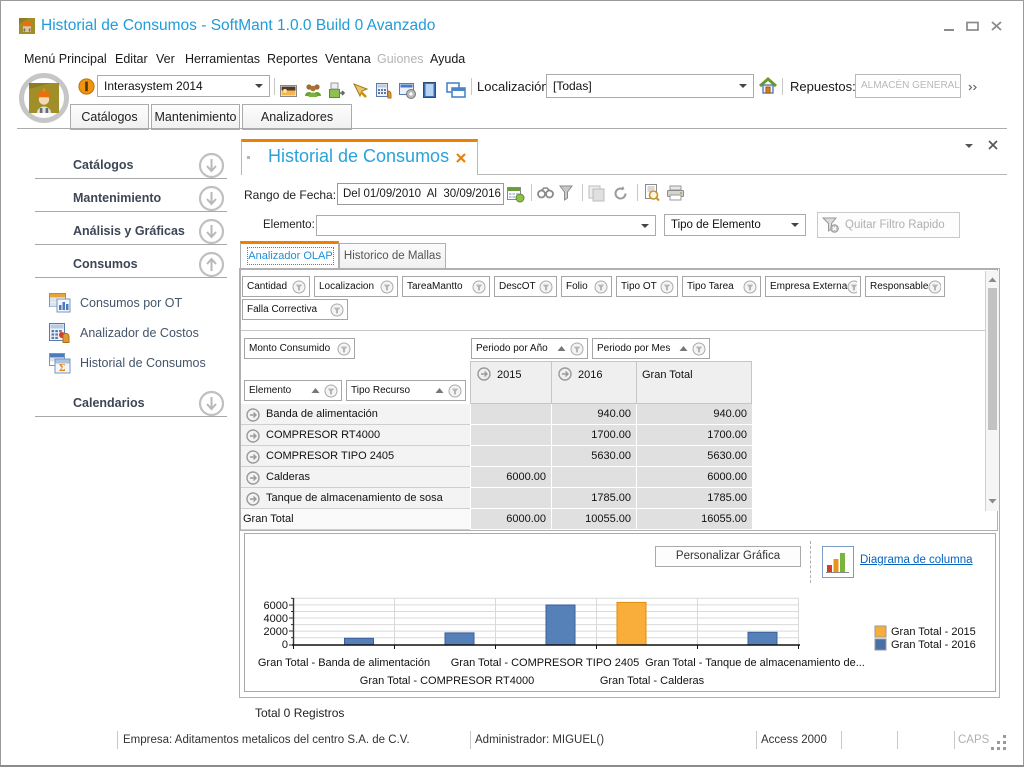 The image size is (1024, 768). What do you see at coordinates (447, 681) in the screenshot?
I see `svg-text: Gran Total - COMPRESOR RT4000` at bounding box center [447, 681].